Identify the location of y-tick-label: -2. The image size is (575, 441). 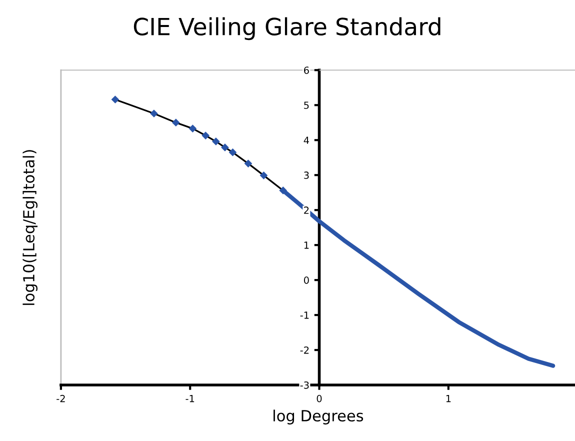
(304, 350).